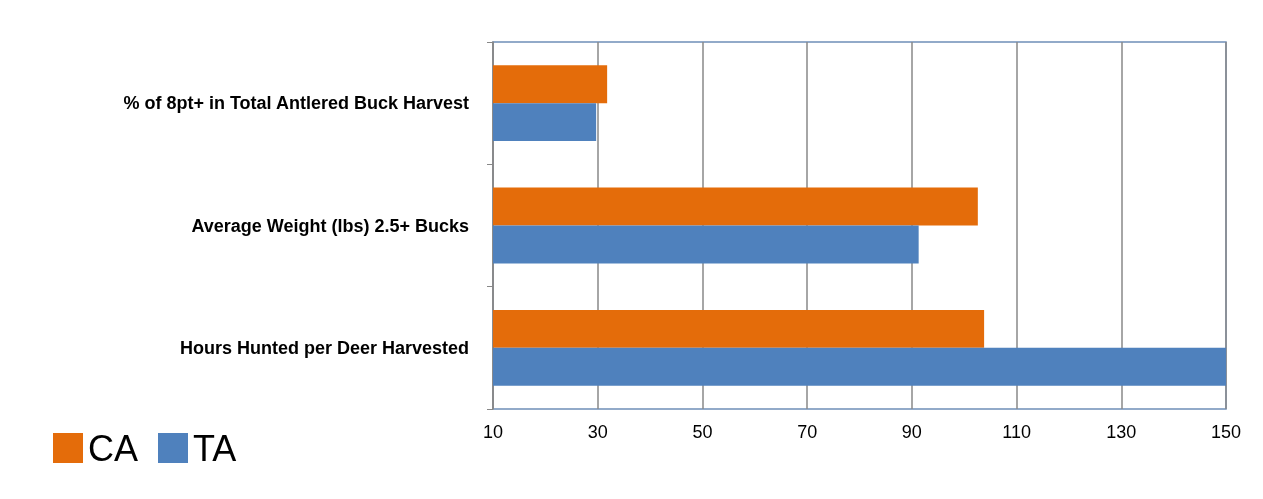 The height and width of the screenshot is (499, 1263). Describe the element at coordinates (296, 103) in the screenshot. I see `y-tick-label: % of 8pt+ in Total Antlered Buck Harvest` at that location.